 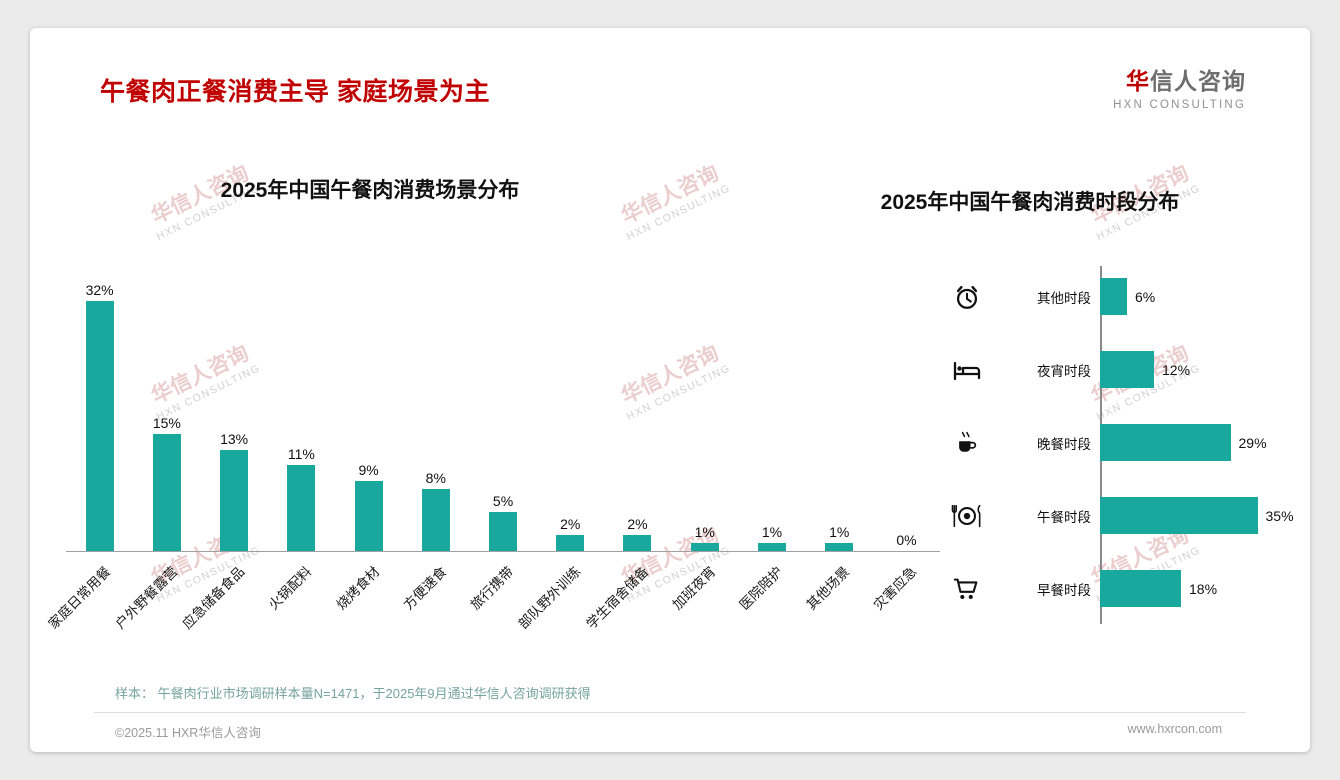 I want to click on time-category-label: 早餐时段, so click(x=1064, y=590).